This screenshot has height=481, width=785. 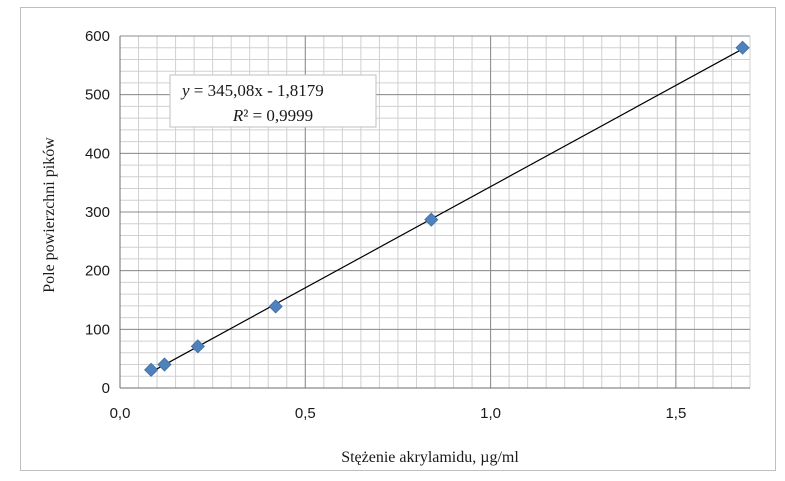 I want to click on y-axis-title: Pole powierzchni pików, so click(x=49, y=215).